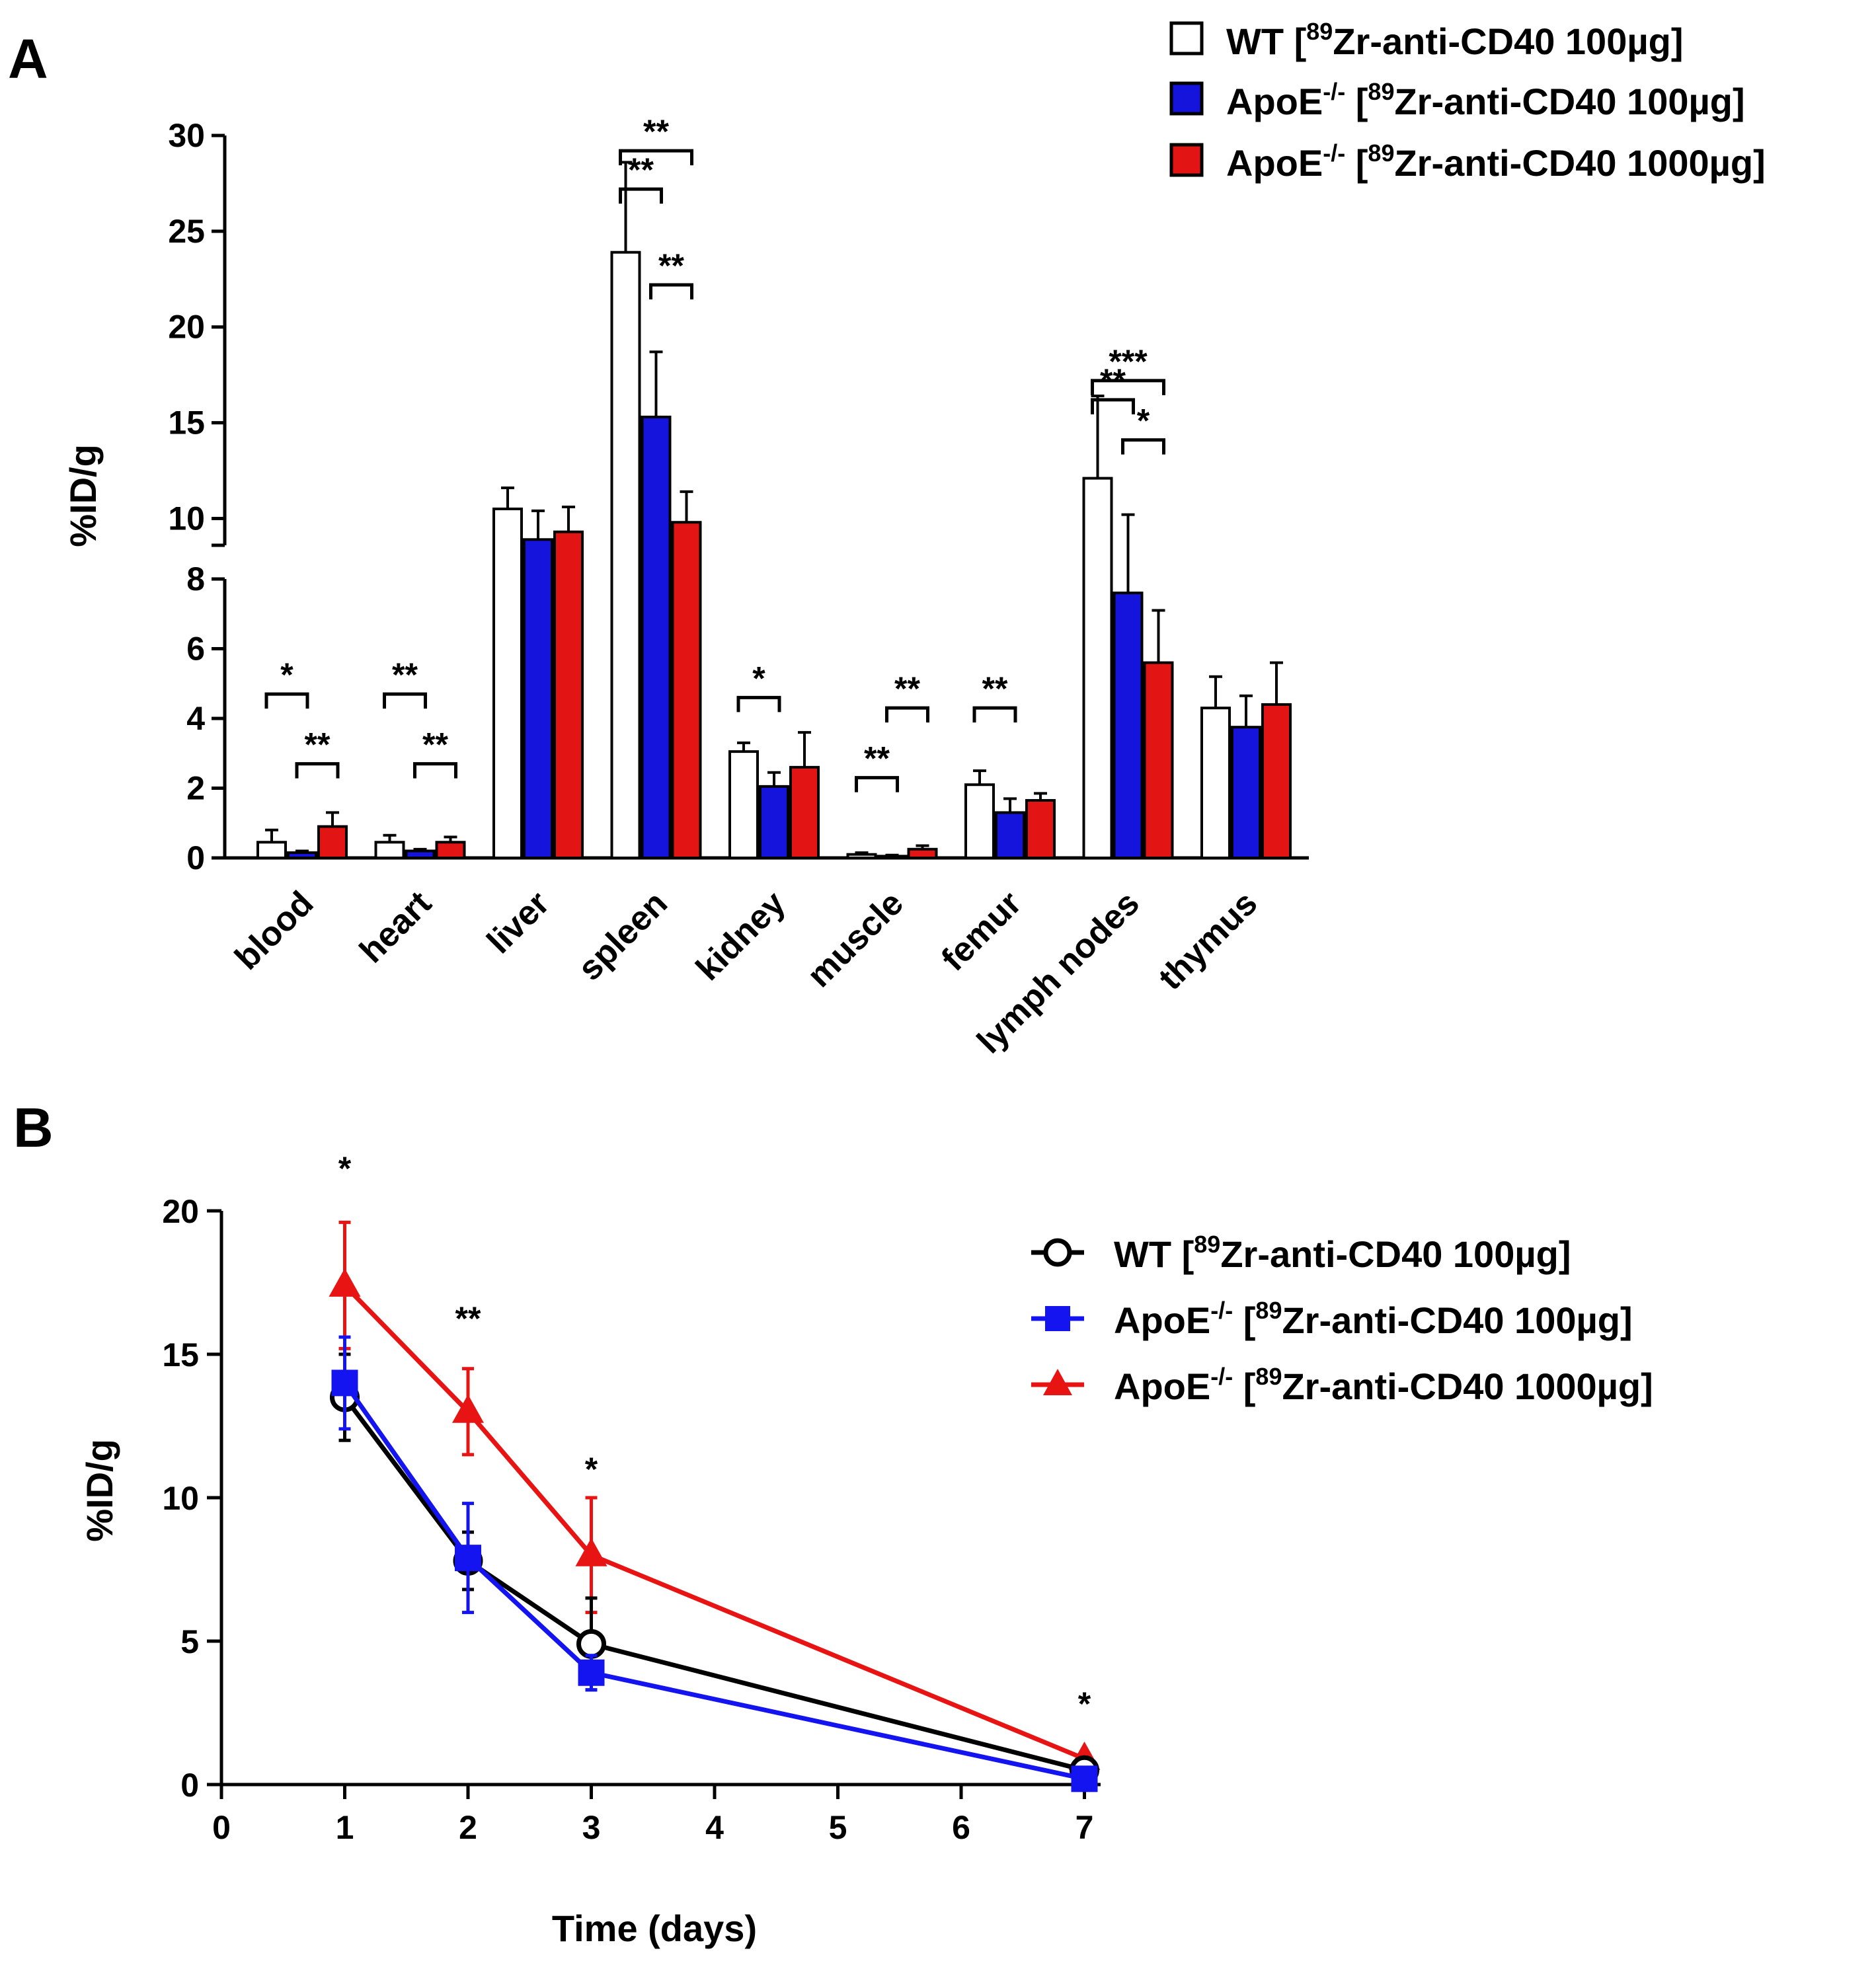  Describe the element at coordinates (28, 59) in the screenshot. I see `panel-a-label: A` at that location.